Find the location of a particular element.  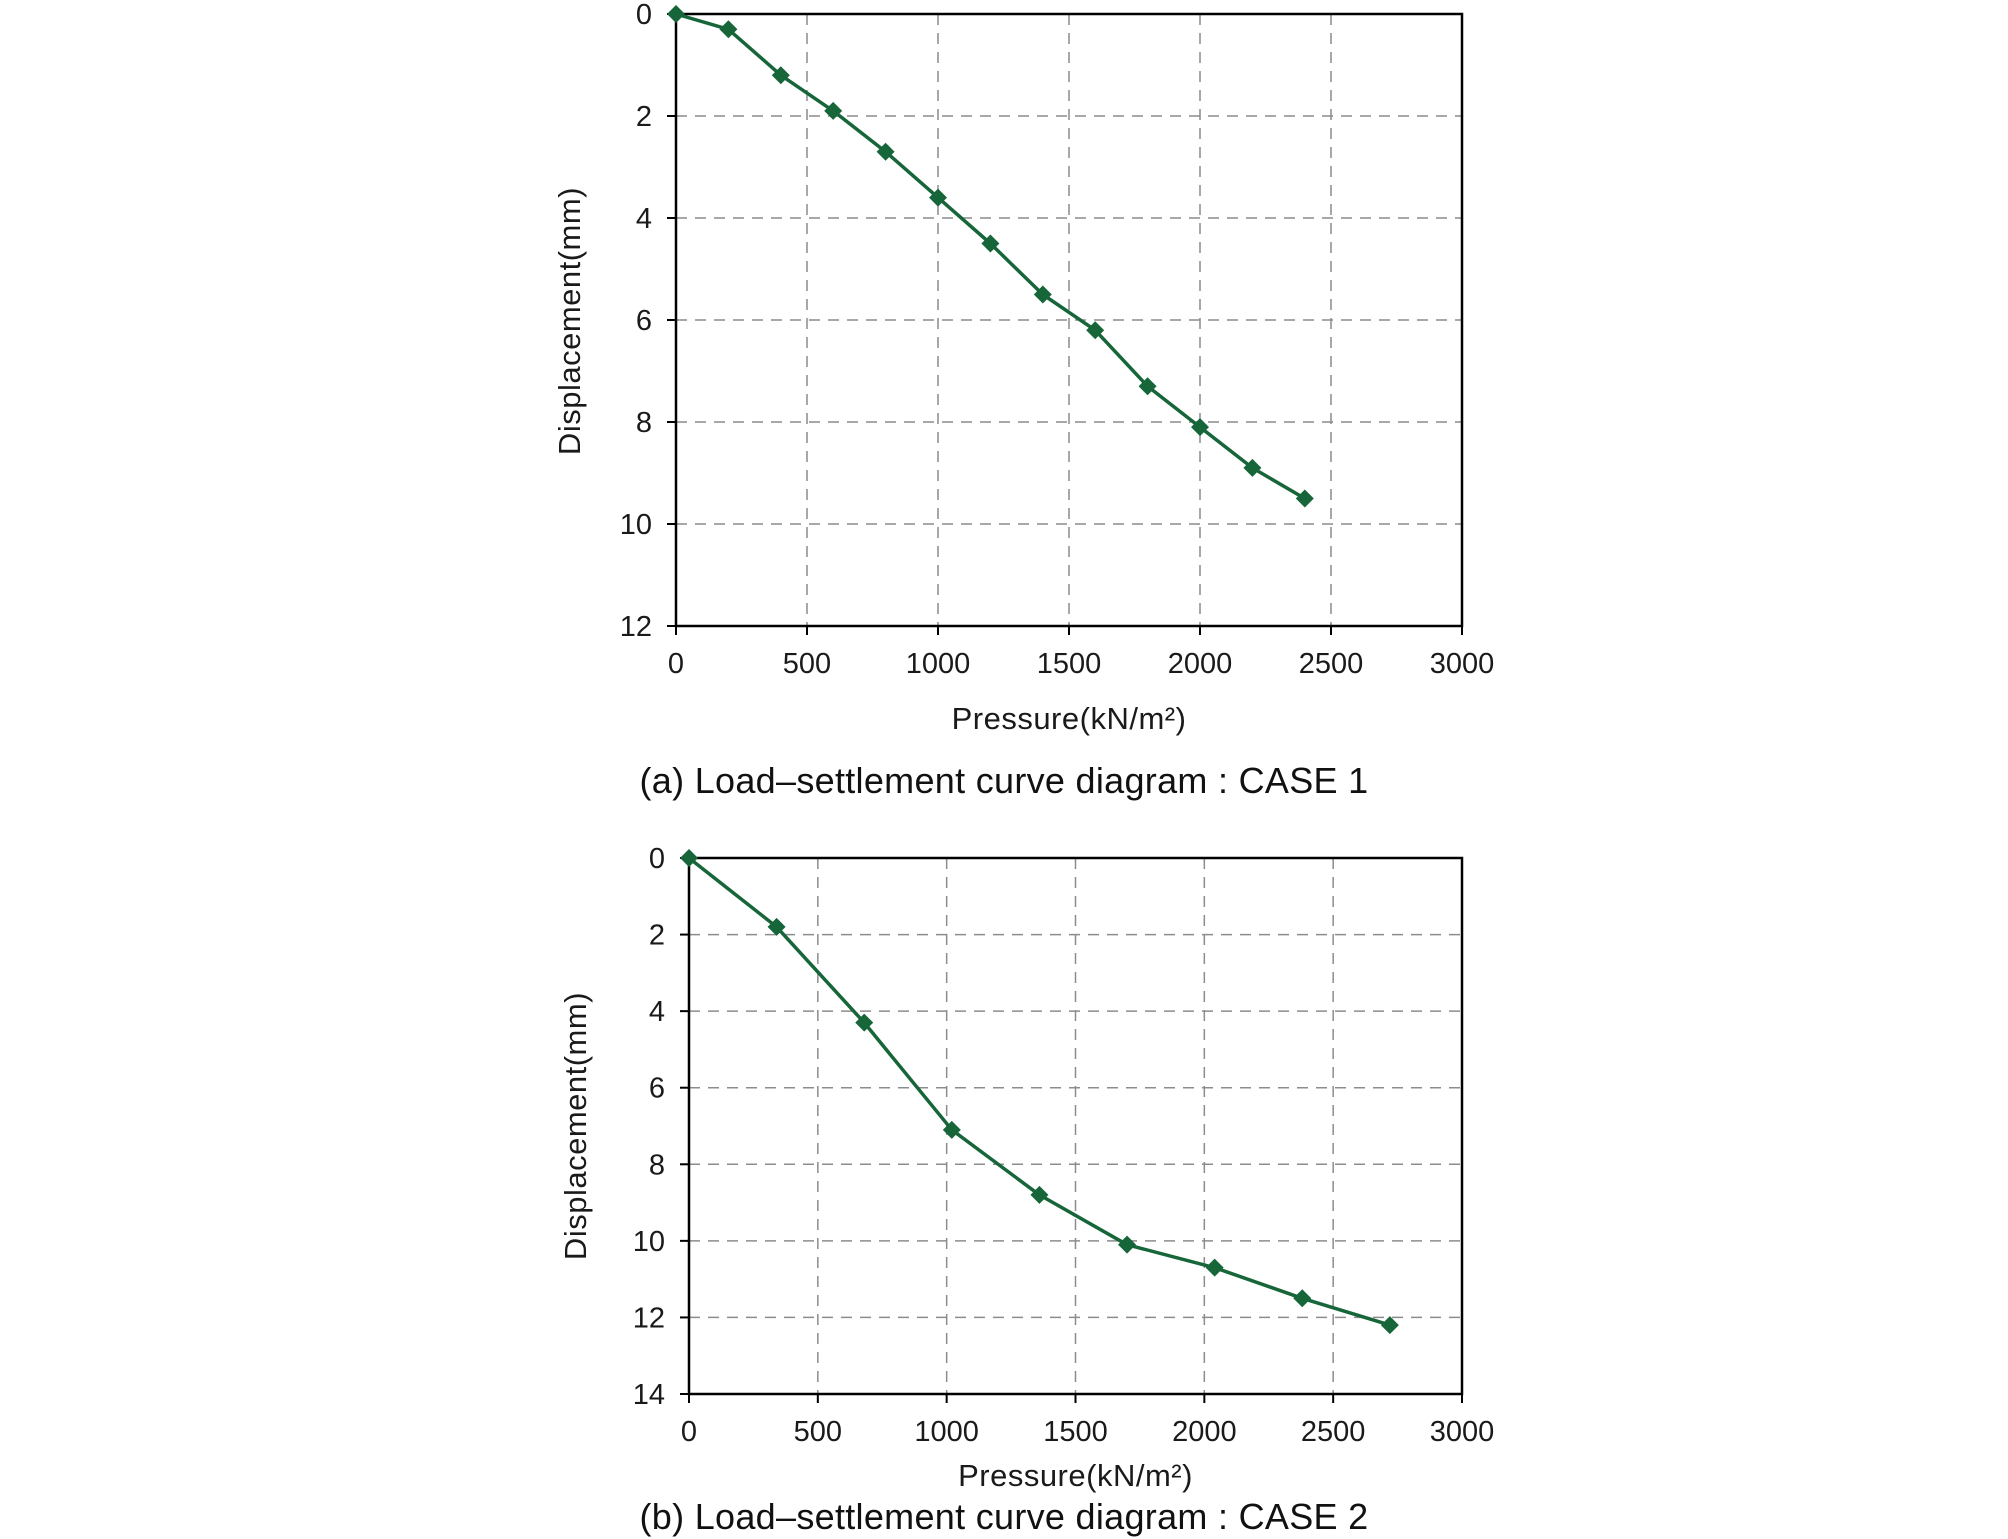

xlabel-case1: Pressure(kN/m²) is located at coordinates (1069, 718).